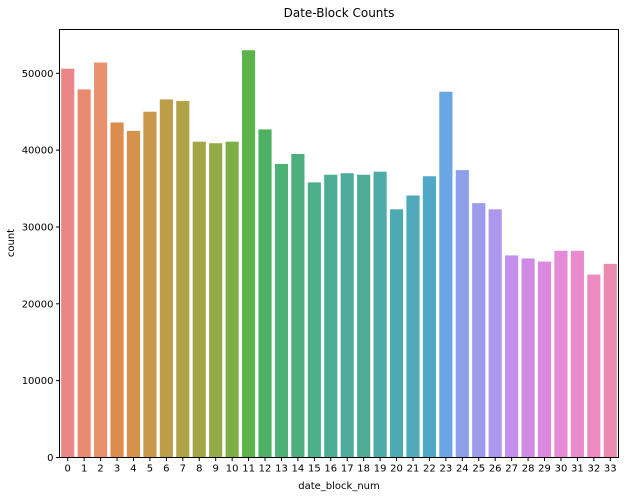  Describe the element at coordinates (495, 469) in the screenshot. I see `x-tick-label: 26` at that location.